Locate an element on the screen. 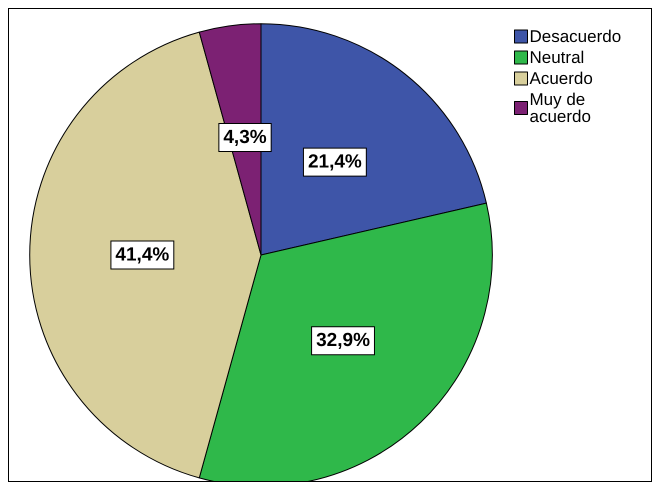 This screenshot has height=492, width=662. data-label: 4,3% is located at coordinates (245, 137).